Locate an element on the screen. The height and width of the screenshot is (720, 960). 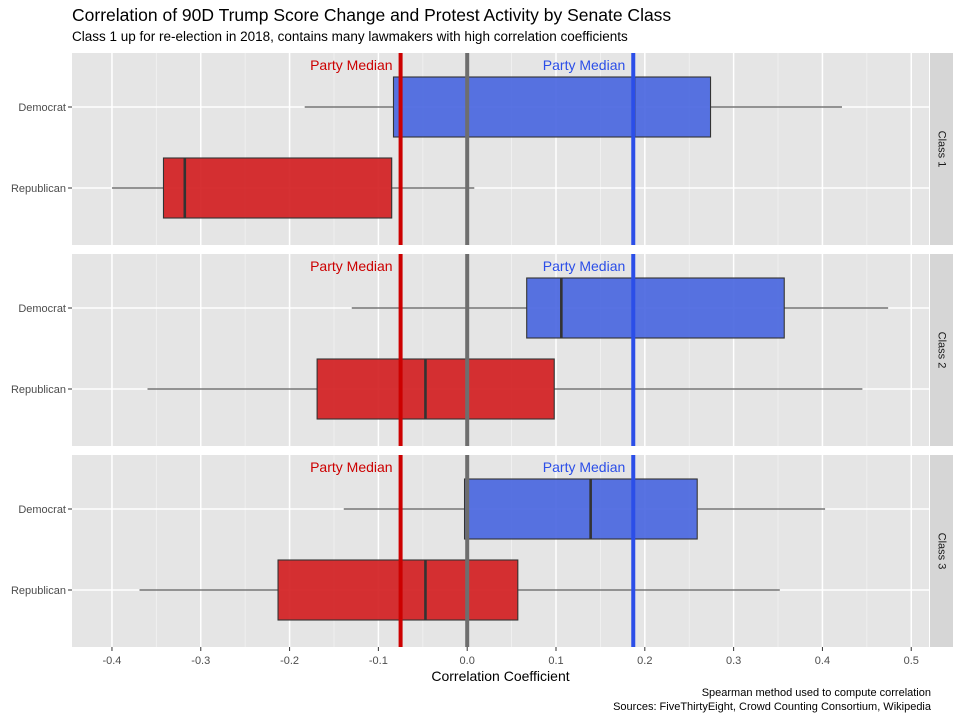
x-tick-label: 0.3 is located at coordinates (733, 661).